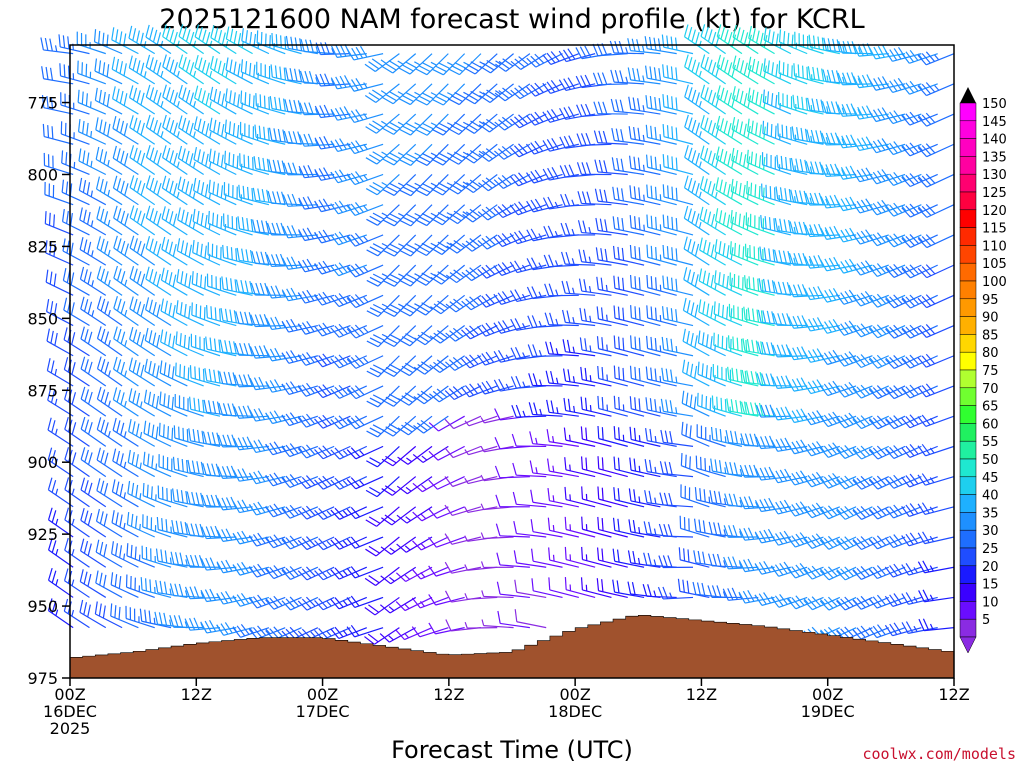  Describe the element at coordinates (990, 389) in the screenshot. I see `colorbar-label: 70` at that location.